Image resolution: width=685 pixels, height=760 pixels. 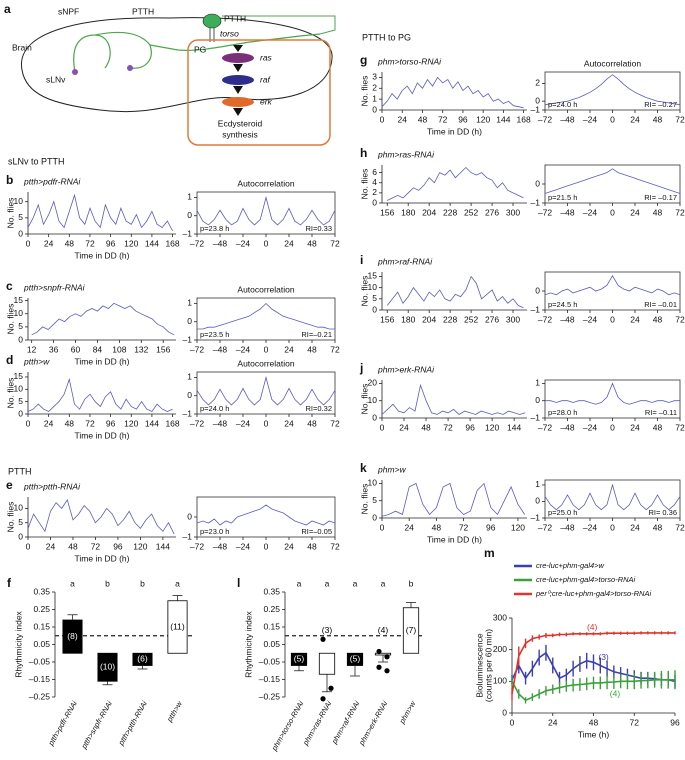 What do you see at coordinates (197, 52) in the screenshot?
I see `neurons` at bounding box center [197, 52].